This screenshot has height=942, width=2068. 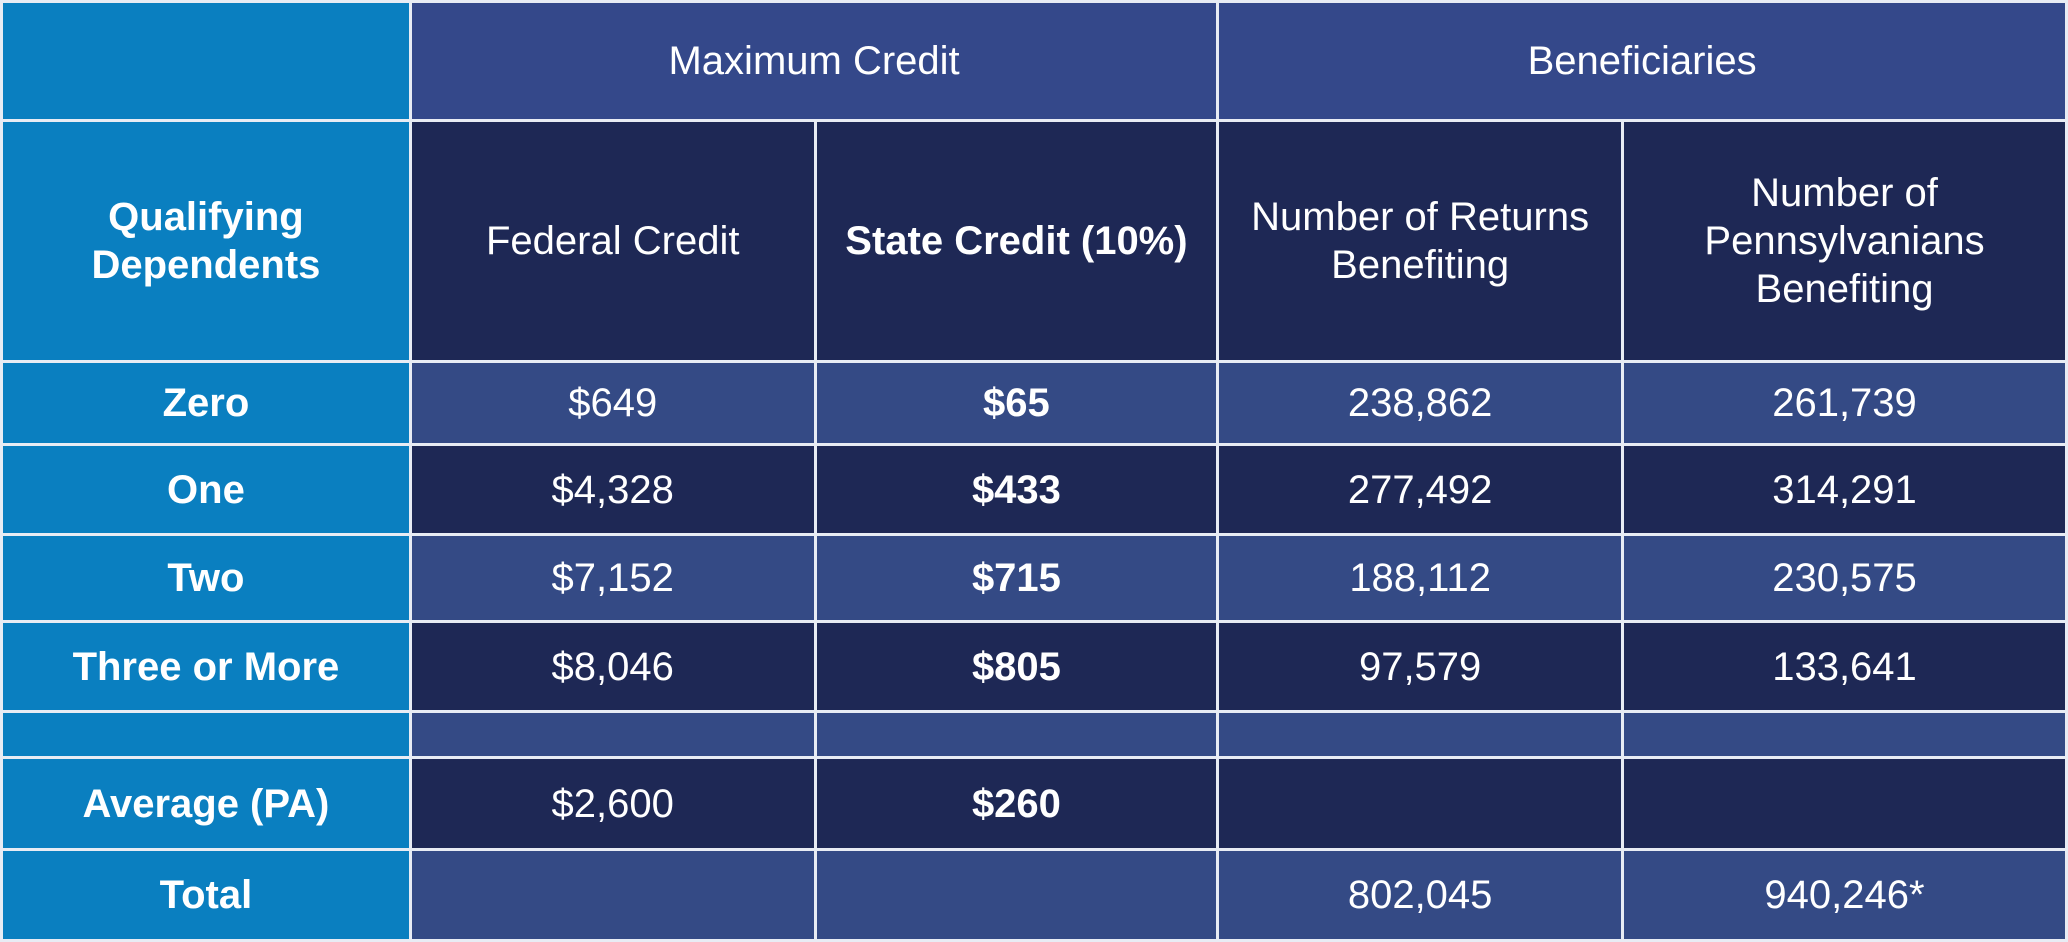 I want to click on group-header-beneficiaries: Beneficiaries, so click(x=1642, y=61).